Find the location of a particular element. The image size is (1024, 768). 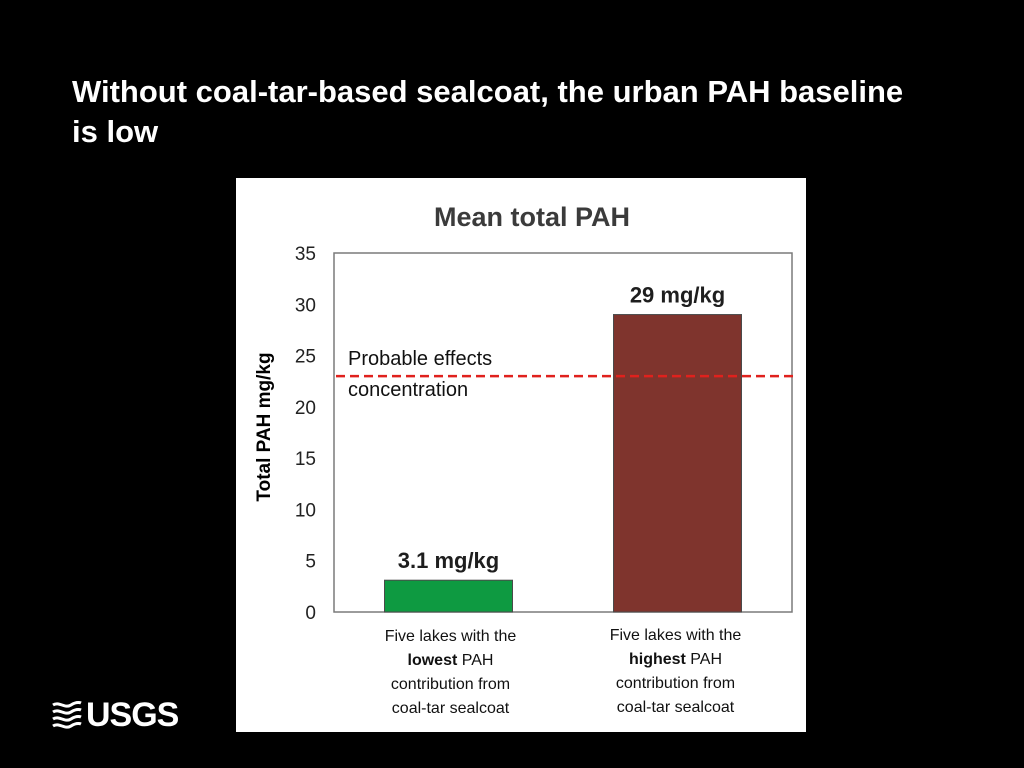

category-label-segment: lowest is located at coordinates (433, 660).